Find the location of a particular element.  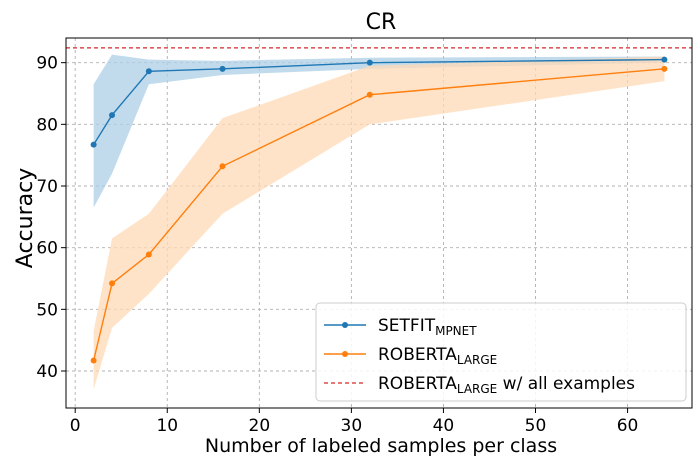

legend-setfit-subscript: MPNET is located at coordinates (456, 331).